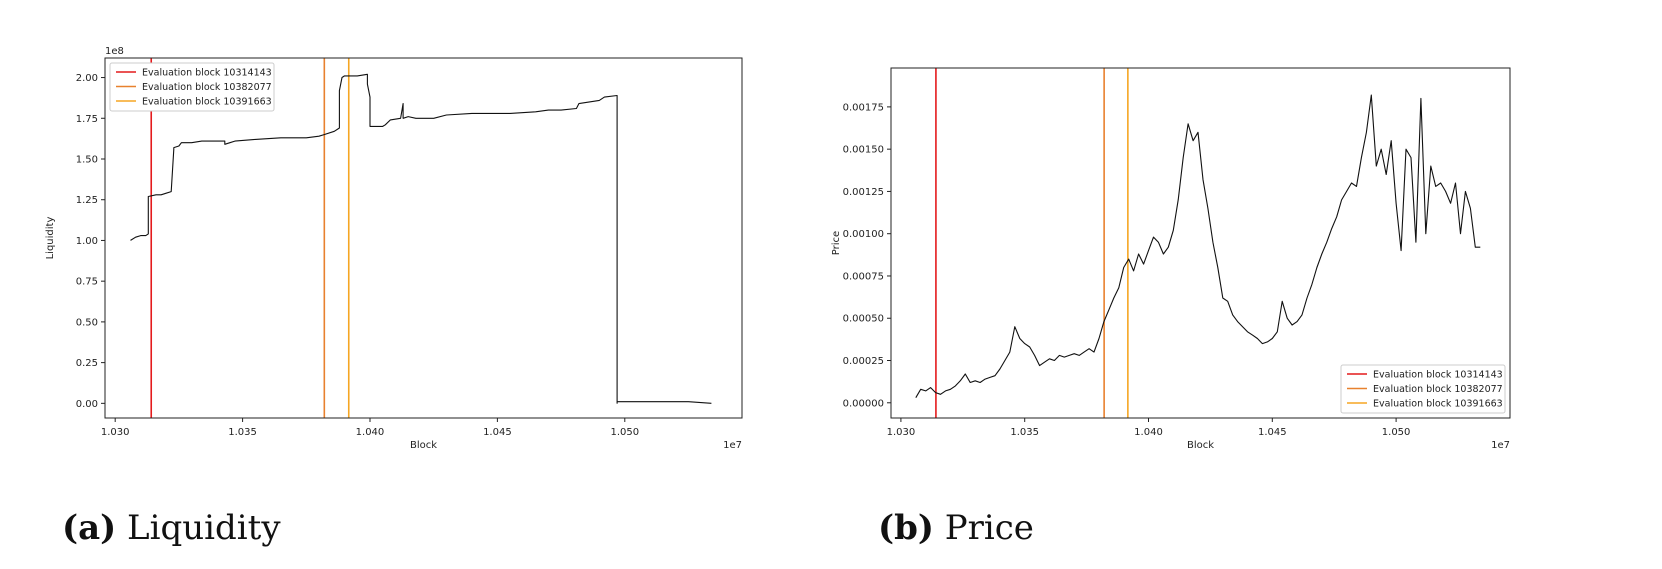 This screenshot has width=1662, height=569. I want to click on figure-caption-b: (b) Price, so click(956, 528).